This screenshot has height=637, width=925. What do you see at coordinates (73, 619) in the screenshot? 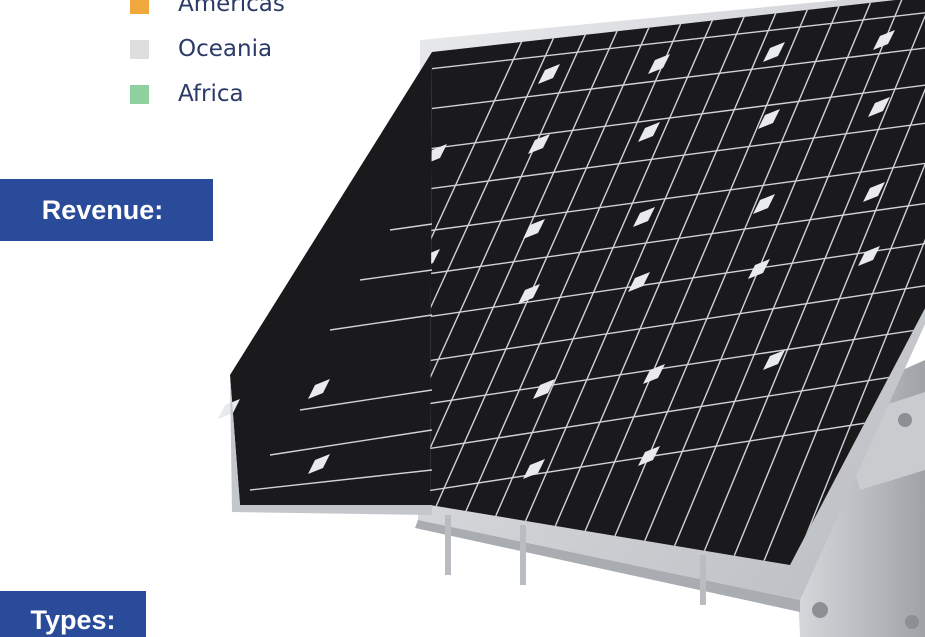
I see `types-header-label: Types:` at bounding box center [73, 619].